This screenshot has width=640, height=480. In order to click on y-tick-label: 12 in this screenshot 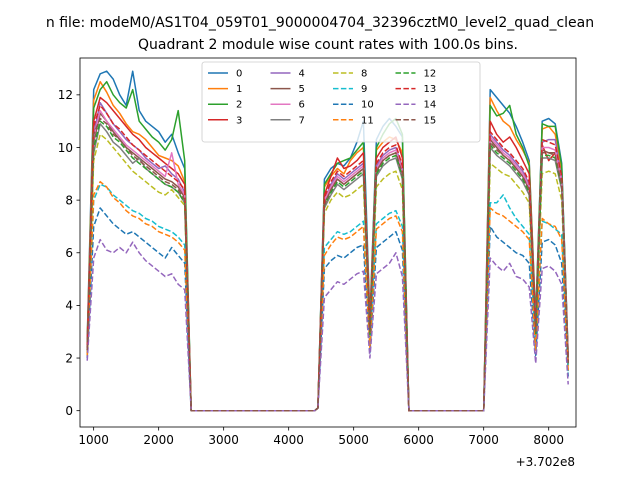, I will do `click(65, 95)`.